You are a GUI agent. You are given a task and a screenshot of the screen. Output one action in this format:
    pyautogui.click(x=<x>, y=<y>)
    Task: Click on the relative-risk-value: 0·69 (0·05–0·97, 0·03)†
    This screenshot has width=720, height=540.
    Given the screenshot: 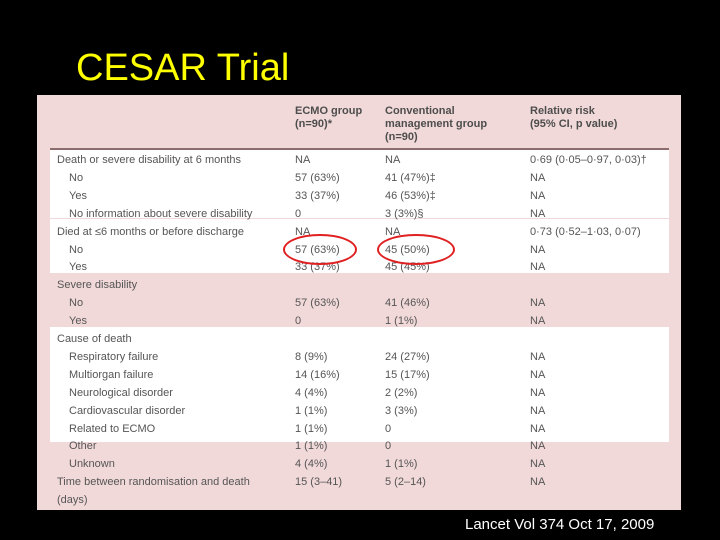 What is the action you would take?
    pyautogui.click(x=588, y=160)
    